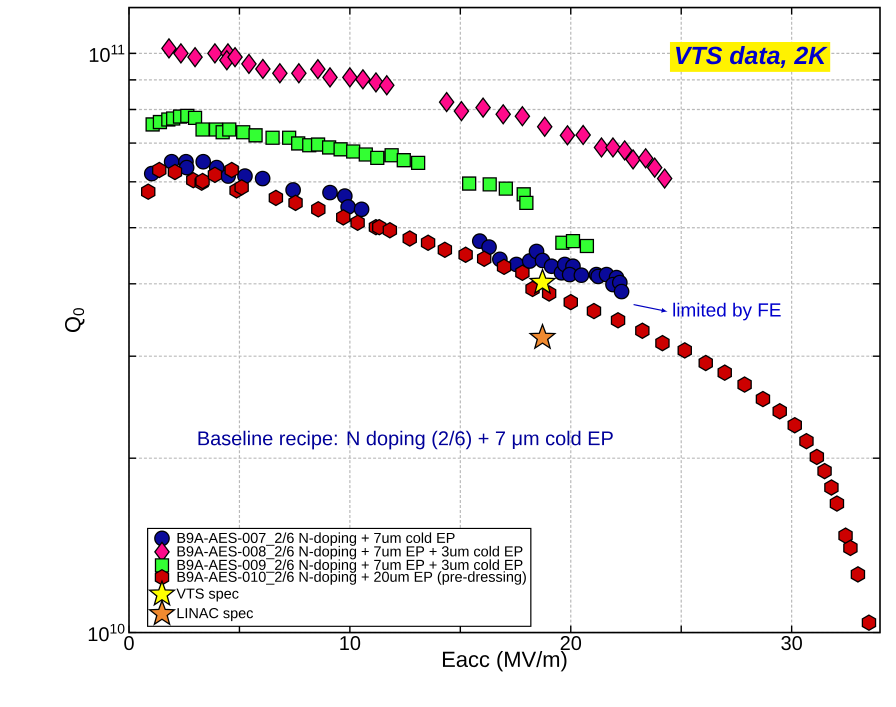 This screenshot has height=707, width=896. Describe the element at coordinates (216, 615) in the screenshot. I see `legend-label: LINAC spec` at that location.